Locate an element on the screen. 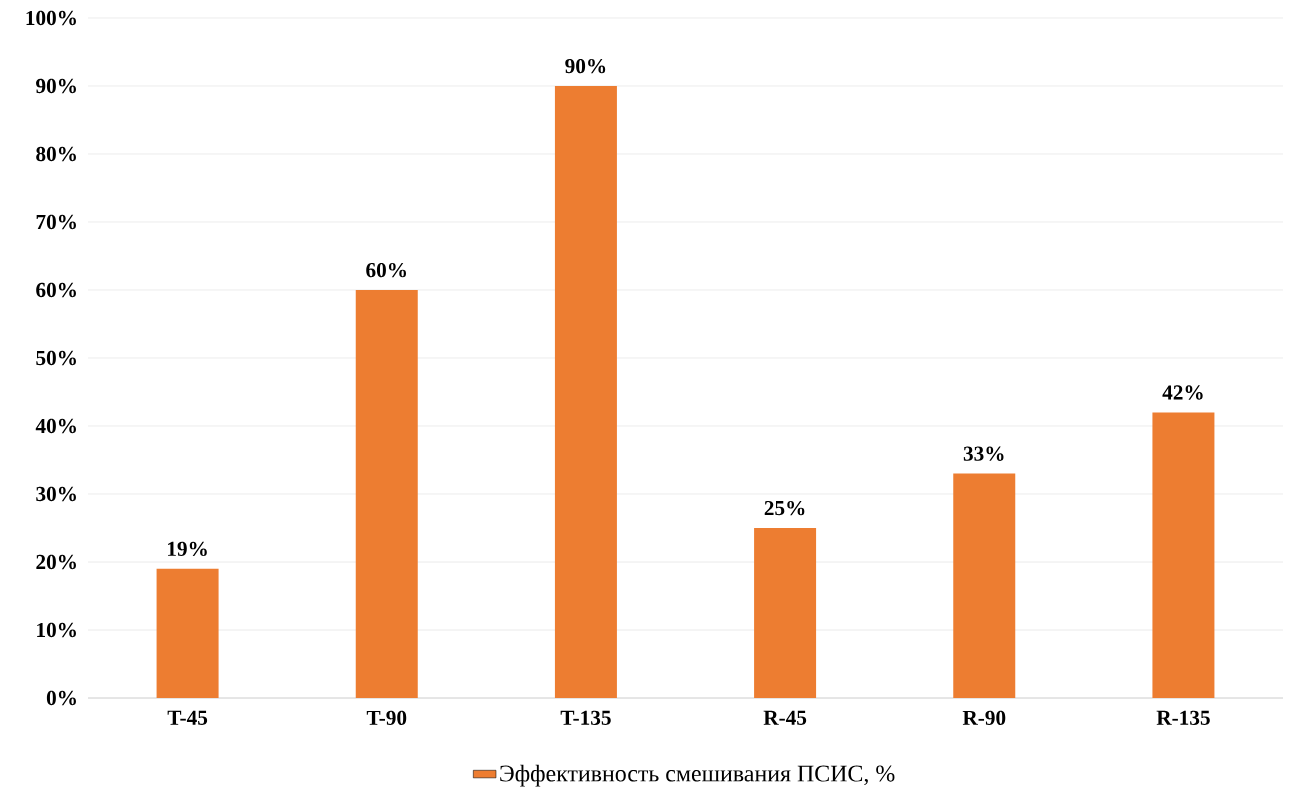 Image resolution: width=1290 pixels, height=803 pixels. data-label: 60% is located at coordinates (386, 270).